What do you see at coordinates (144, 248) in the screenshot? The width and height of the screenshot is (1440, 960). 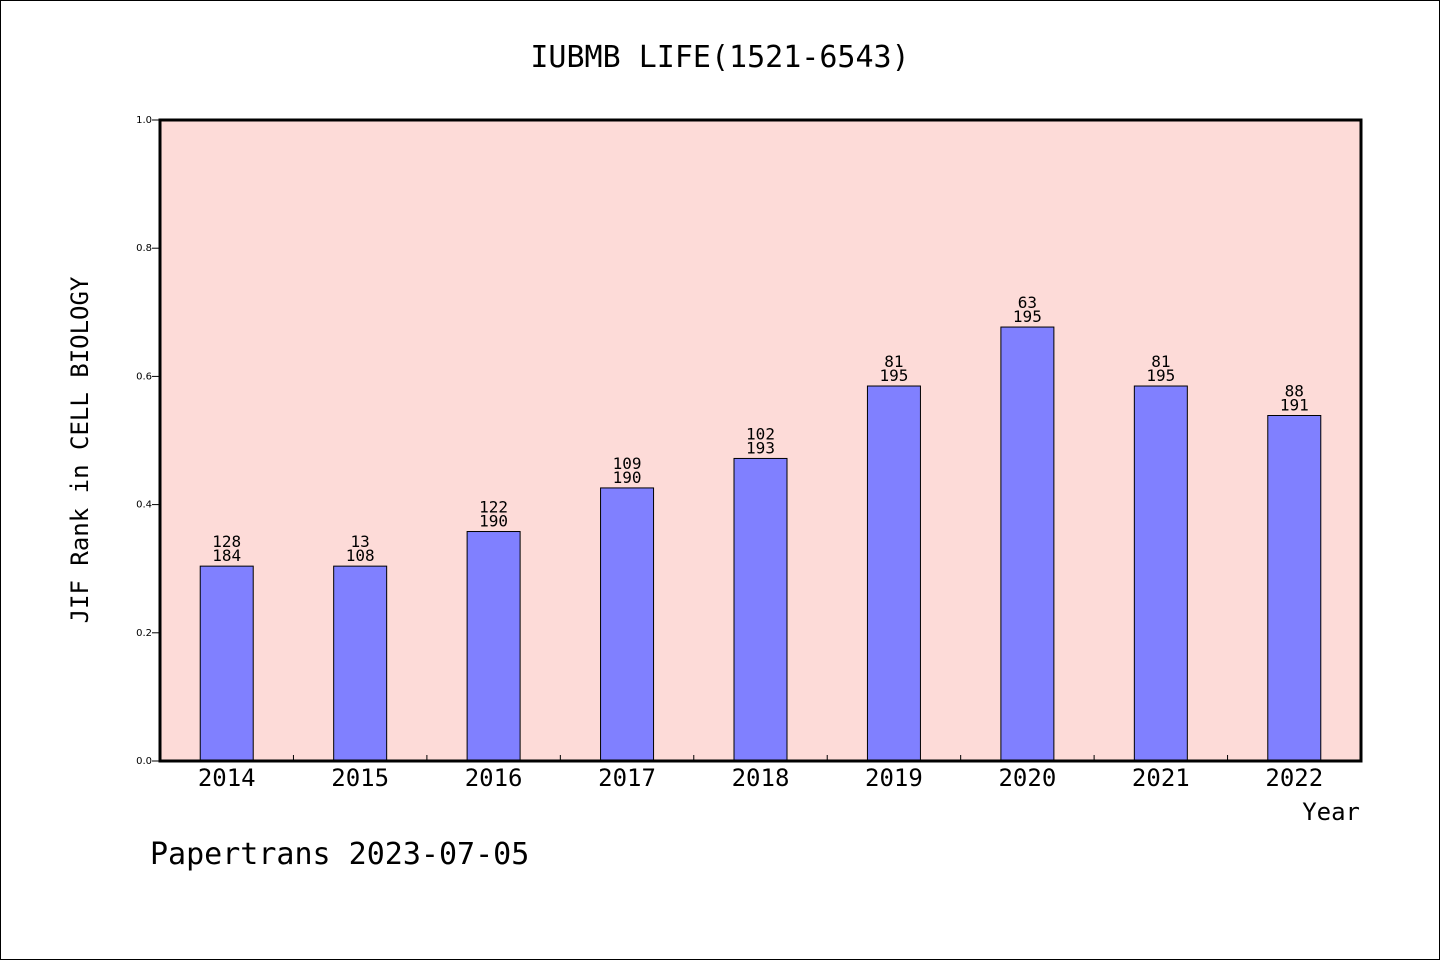 I see `y-tick-label: 0.8` at bounding box center [144, 248].